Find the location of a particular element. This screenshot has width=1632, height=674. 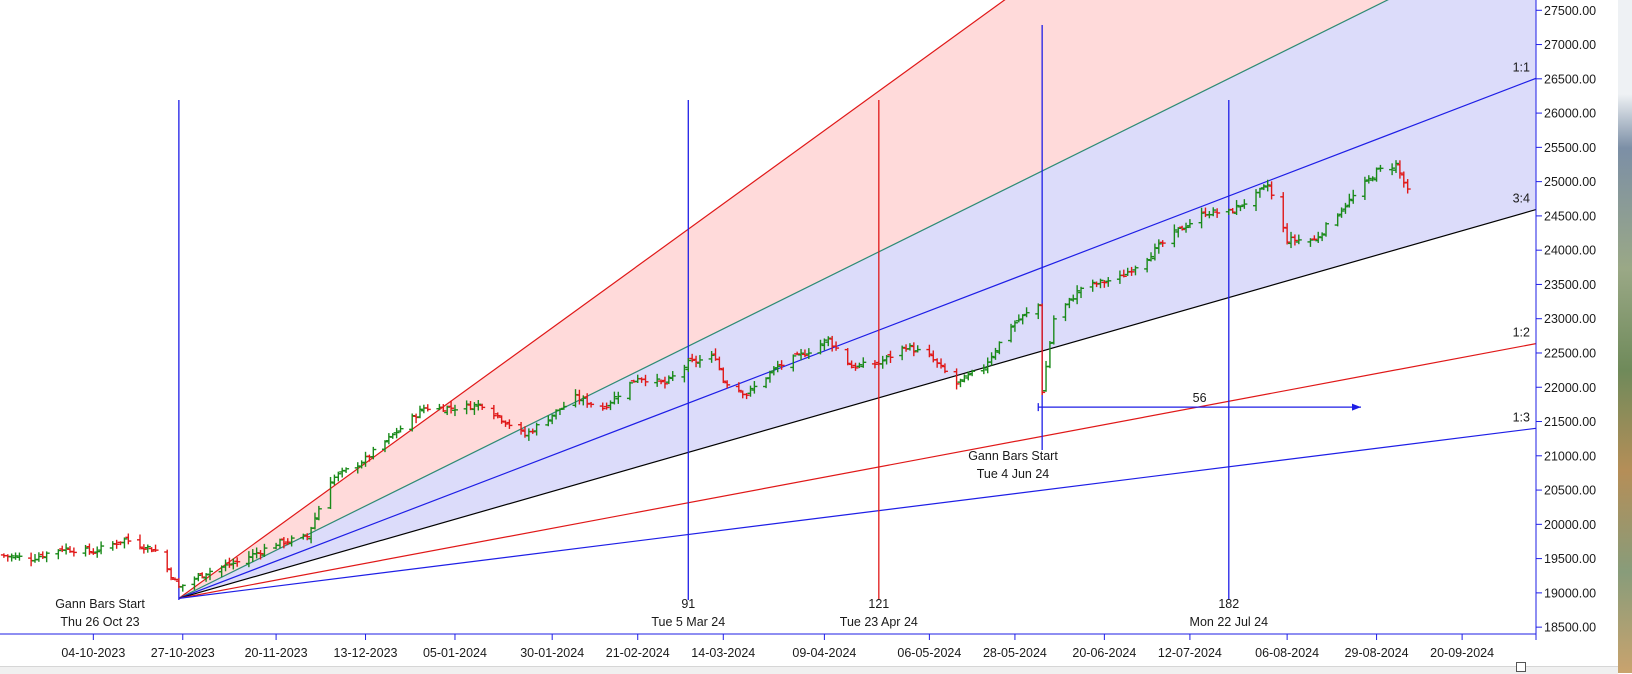

x-tick-label: 04-10-2023 is located at coordinates (93, 653).